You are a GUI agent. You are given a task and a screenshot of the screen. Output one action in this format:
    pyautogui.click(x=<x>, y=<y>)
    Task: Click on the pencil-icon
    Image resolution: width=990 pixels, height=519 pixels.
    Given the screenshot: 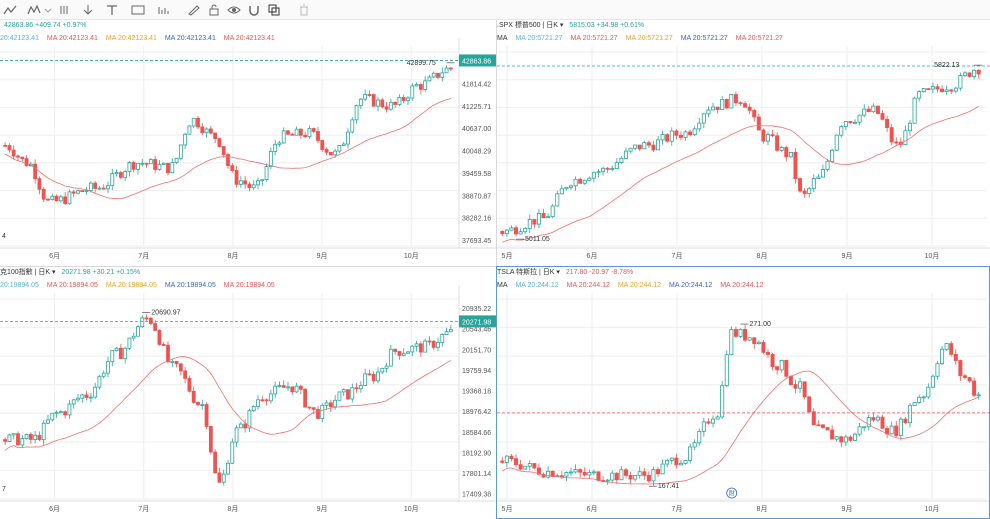 What is the action you would take?
    pyautogui.click(x=194, y=10)
    